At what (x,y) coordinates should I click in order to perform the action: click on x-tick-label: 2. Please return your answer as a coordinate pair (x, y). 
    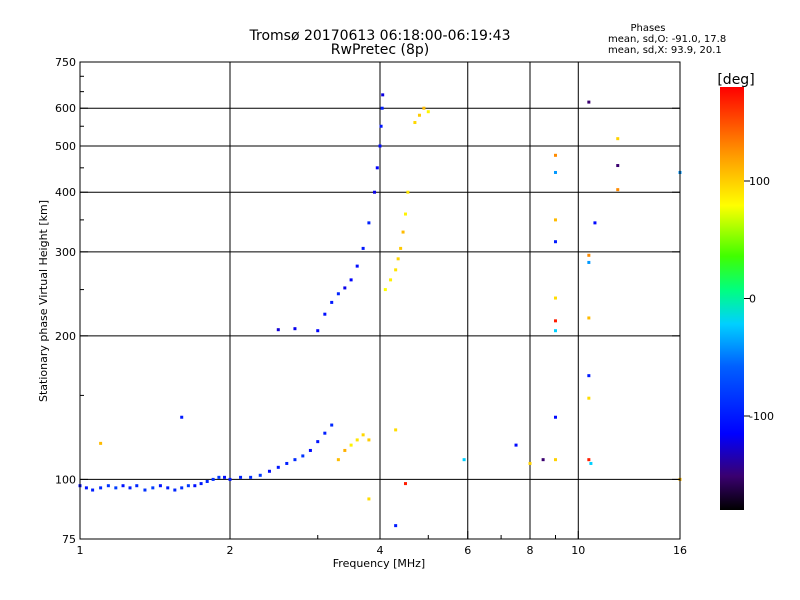
    Looking at the image, I should click on (230, 550).